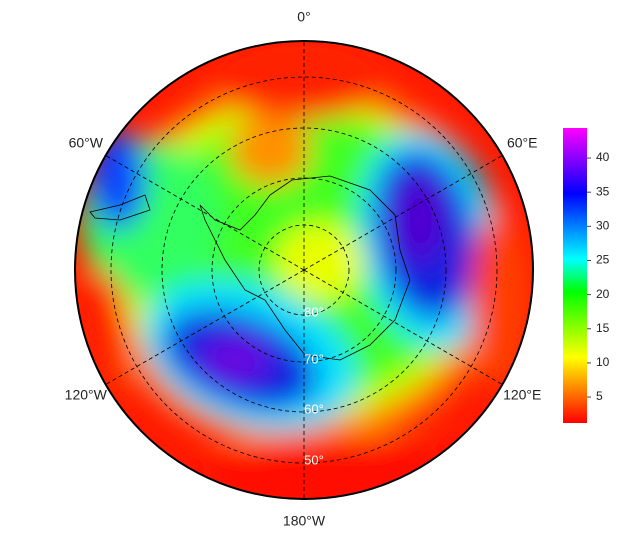 This screenshot has height=552, width=625. I want to click on colorbar, so click(575, 275).